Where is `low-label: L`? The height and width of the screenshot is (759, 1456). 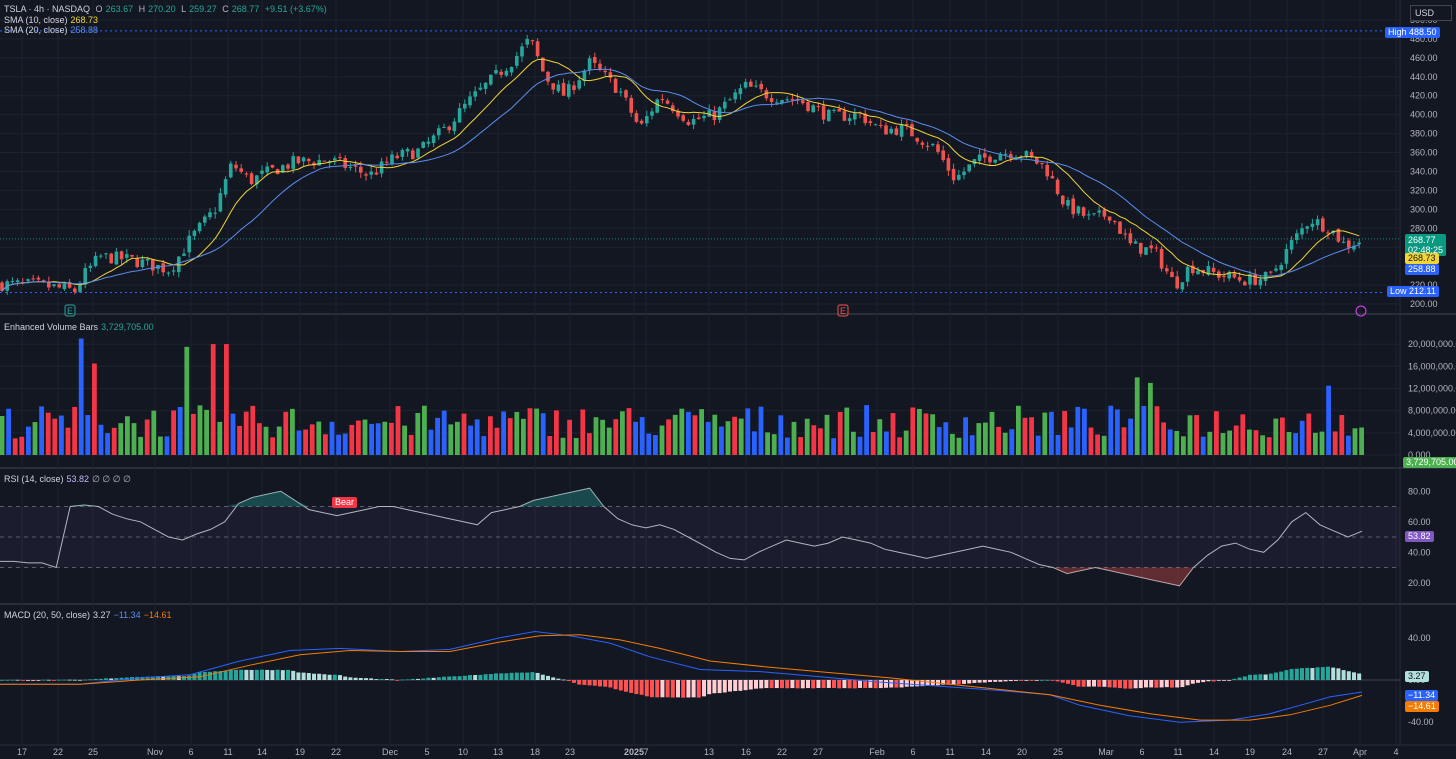
low-label: L is located at coordinates (184, 9).